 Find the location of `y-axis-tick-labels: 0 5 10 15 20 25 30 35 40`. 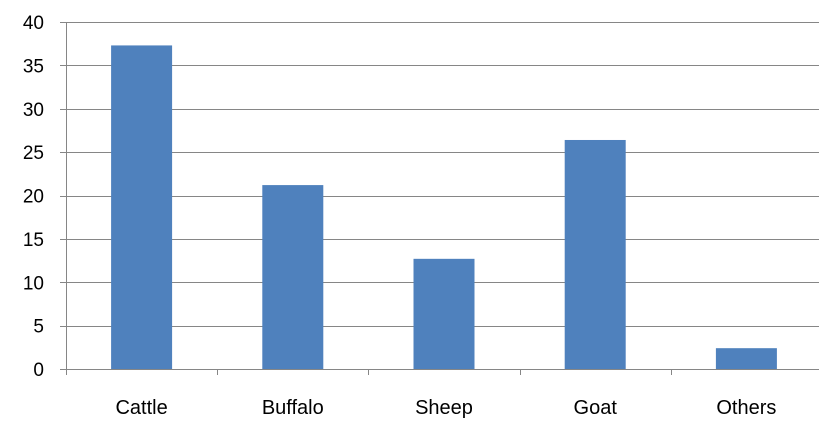

y-axis-tick-labels: 0 5 10 15 20 25 30 35 40 is located at coordinates (33, 197).